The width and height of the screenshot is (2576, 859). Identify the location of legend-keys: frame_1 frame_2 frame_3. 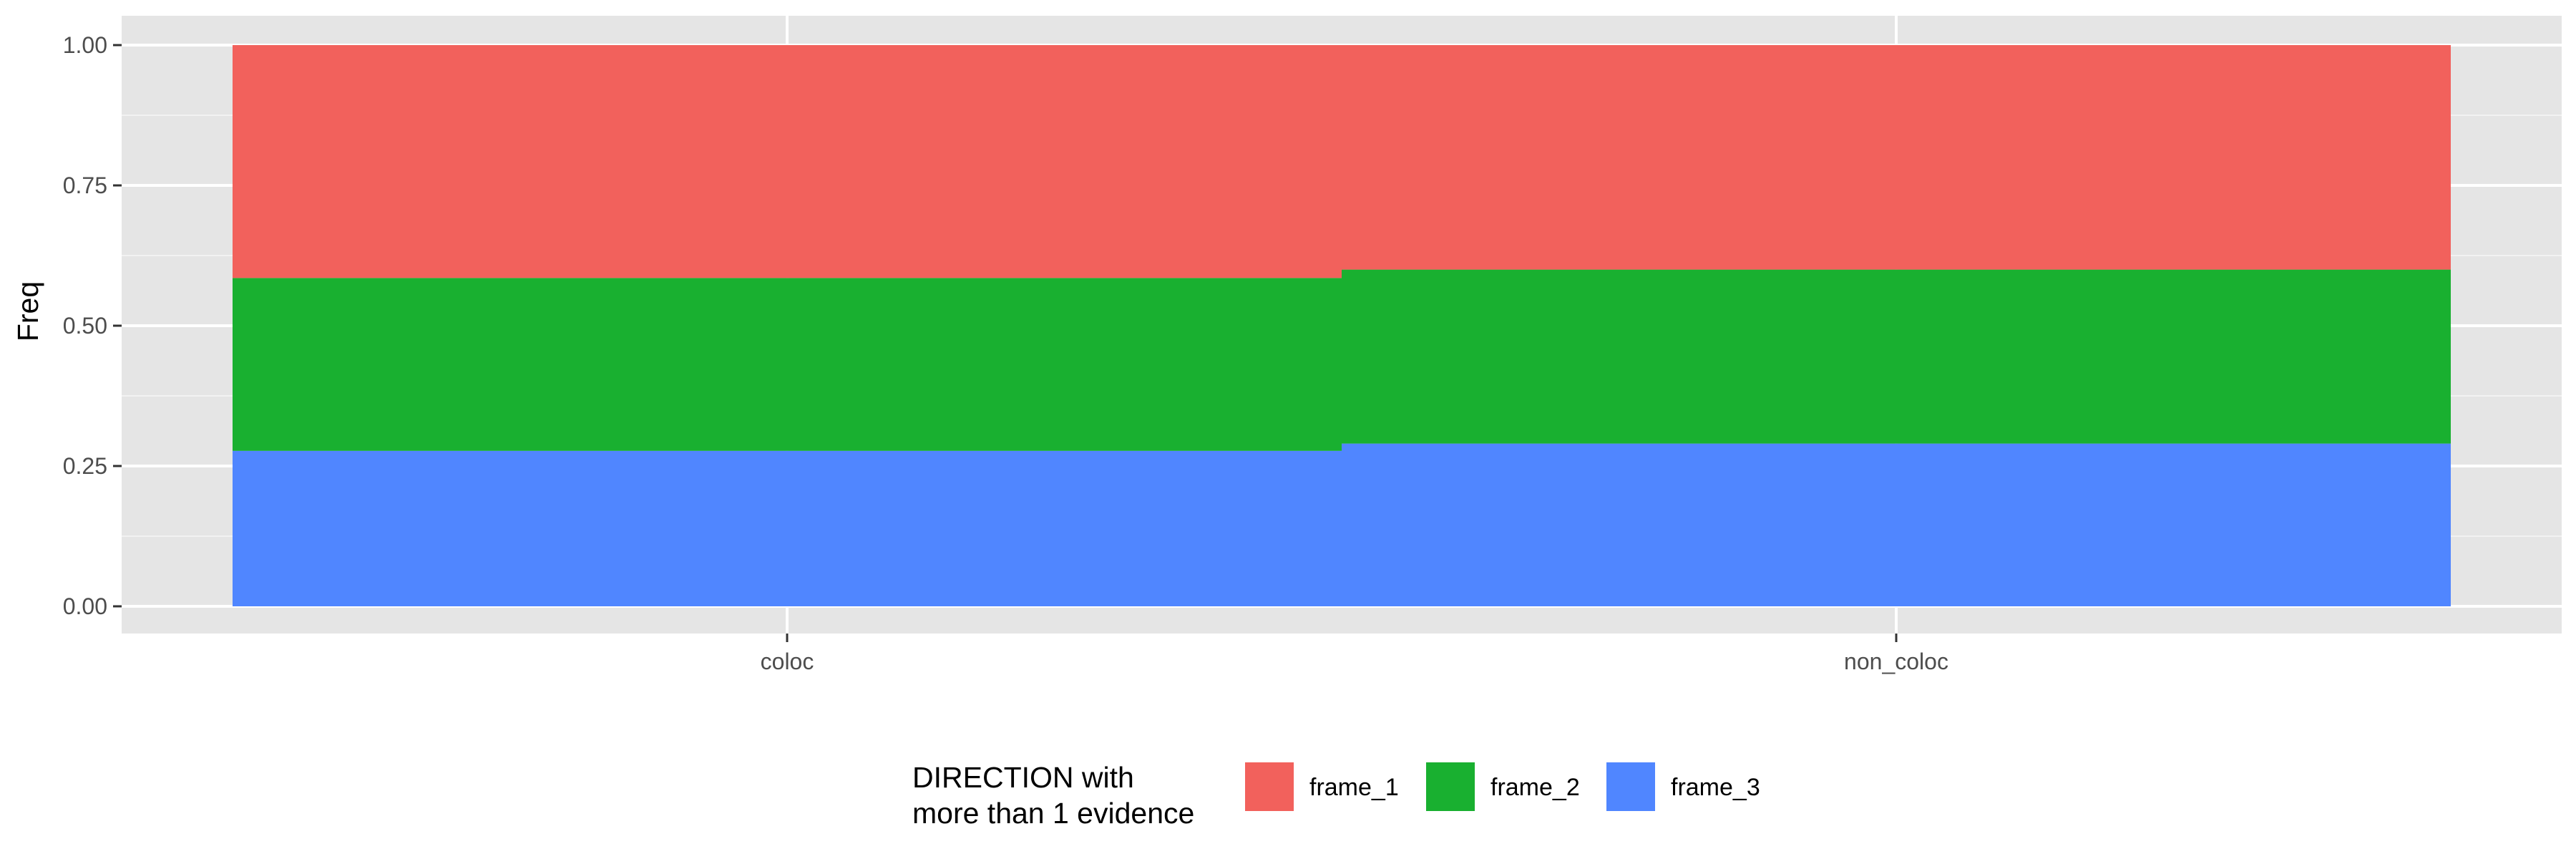
(1502, 786).